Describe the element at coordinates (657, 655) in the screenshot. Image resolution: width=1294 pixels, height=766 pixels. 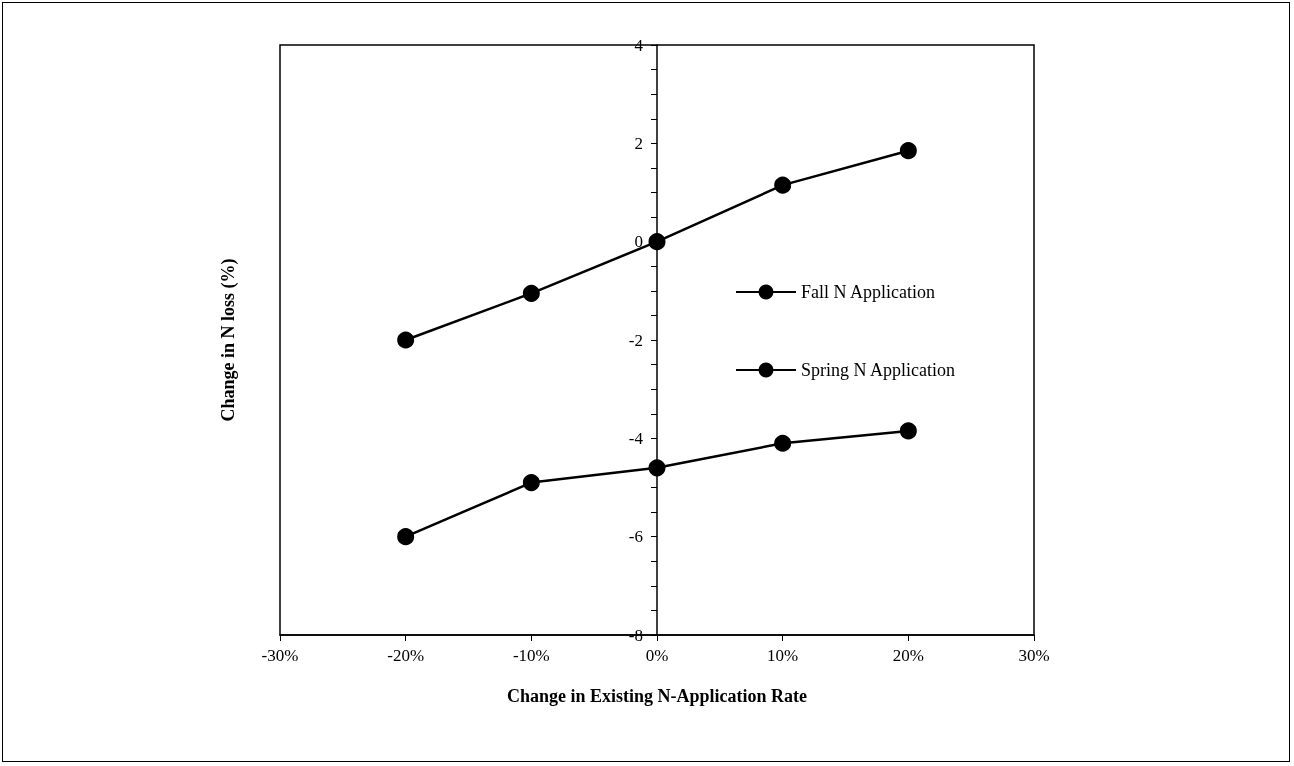
I see `x-tick-label: 0%` at that location.